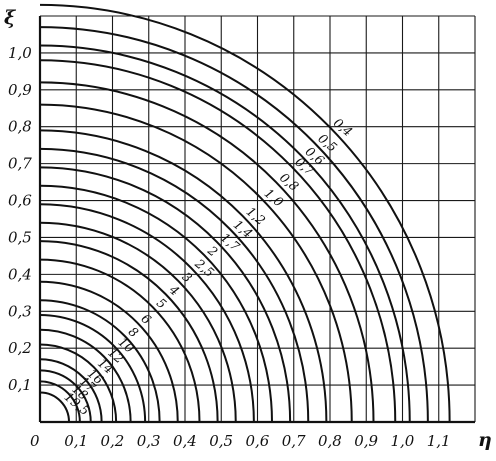 Image resolution: width=496 pixels, height=461 pixels. I want to click on y-tick-label: 0,6, so click(20, 201).